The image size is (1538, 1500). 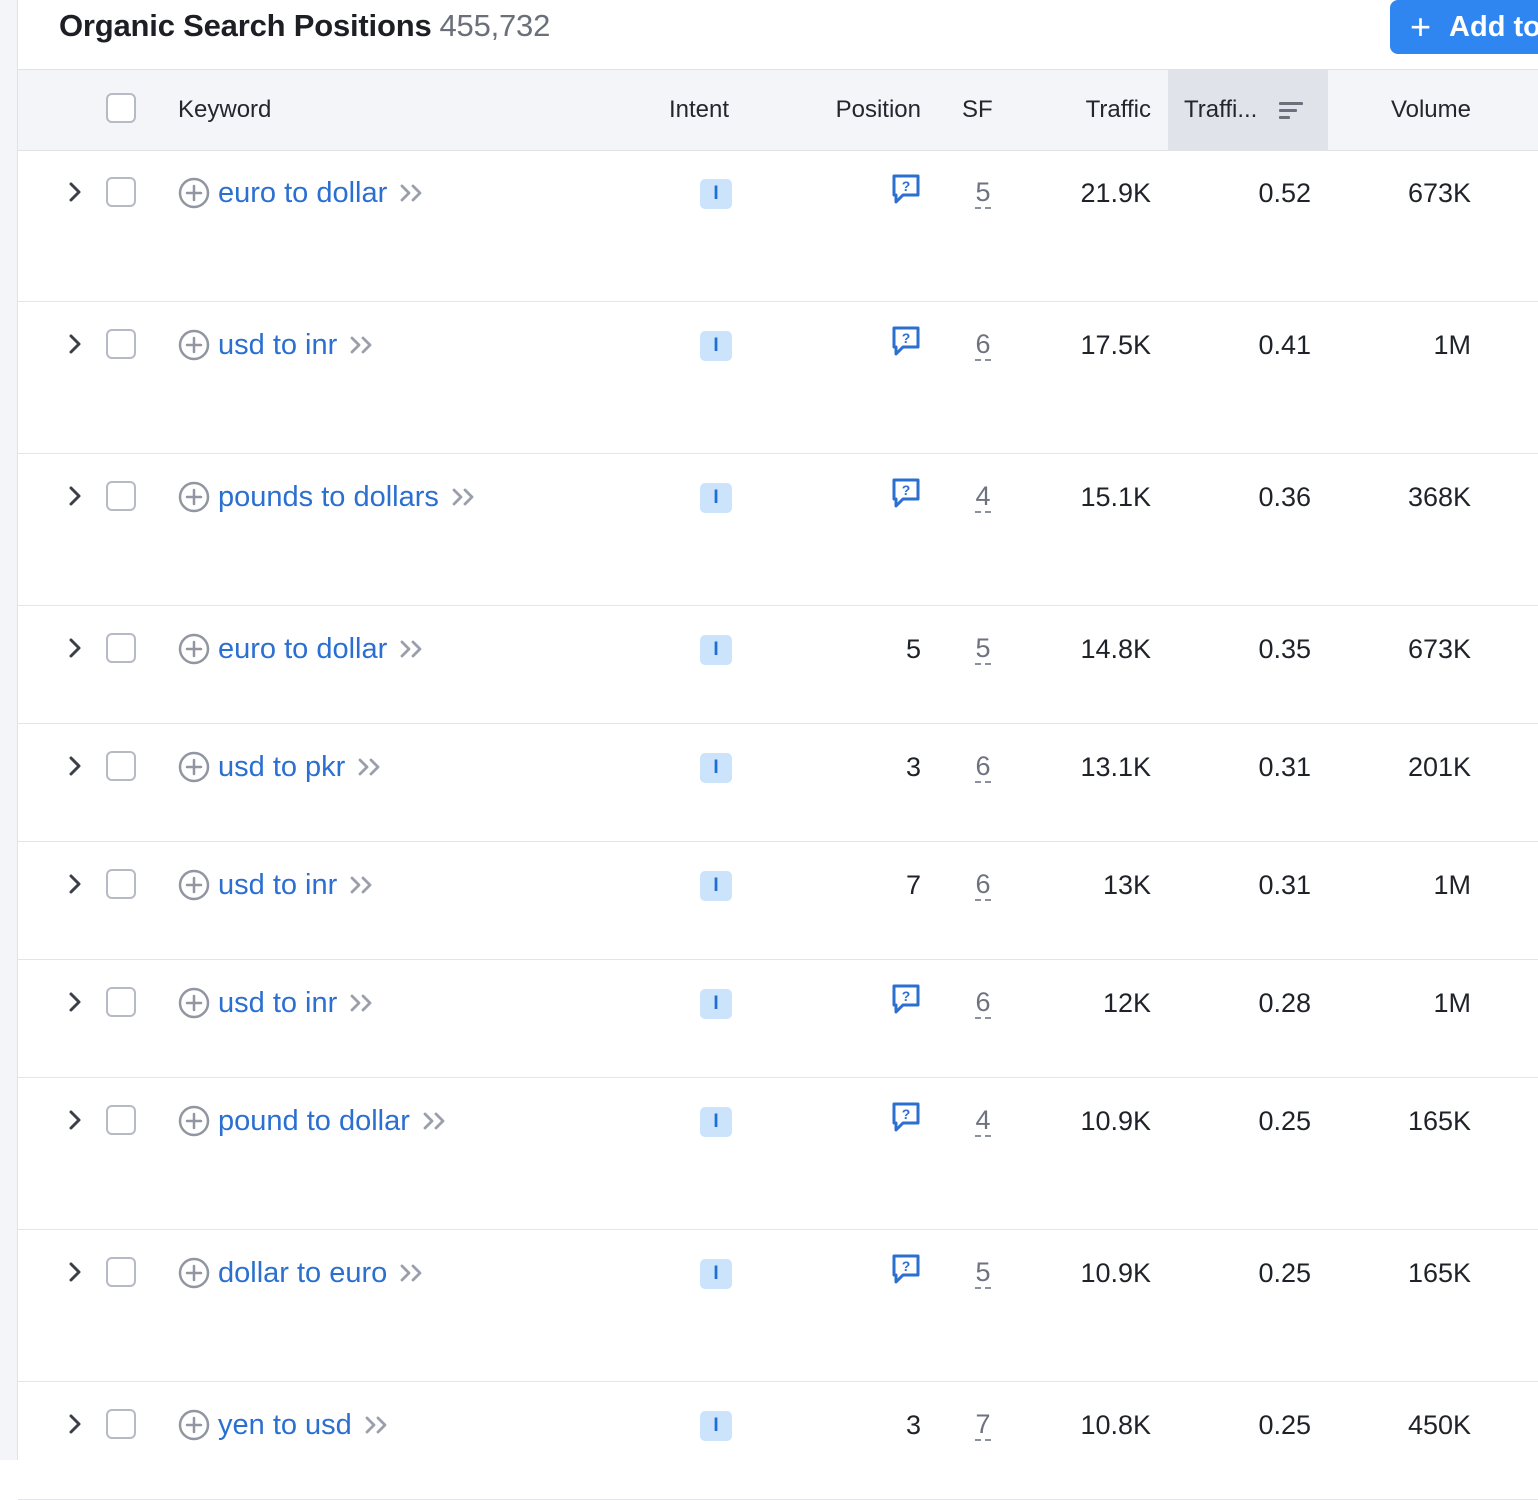 What do you see at coordinates (849, 110) in the screenshot?
I see `column-header-position: Position` at bounding box center [849, 110].